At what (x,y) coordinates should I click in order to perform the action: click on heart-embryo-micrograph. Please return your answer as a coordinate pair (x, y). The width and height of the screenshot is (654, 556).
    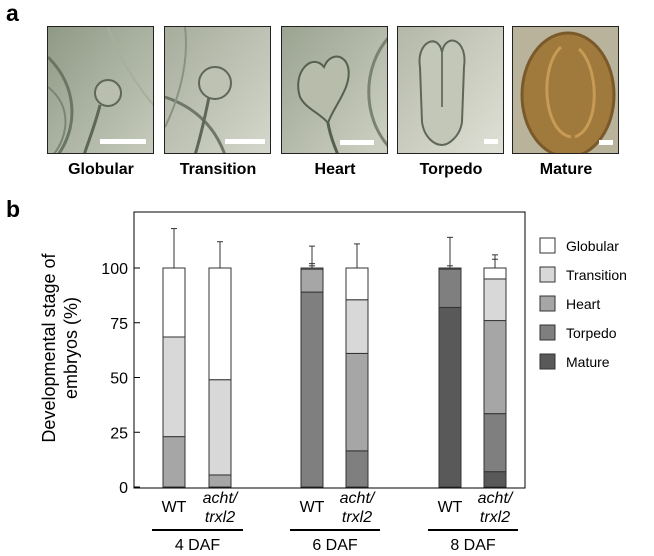
    Looking at the image, I should click on (334, 90).